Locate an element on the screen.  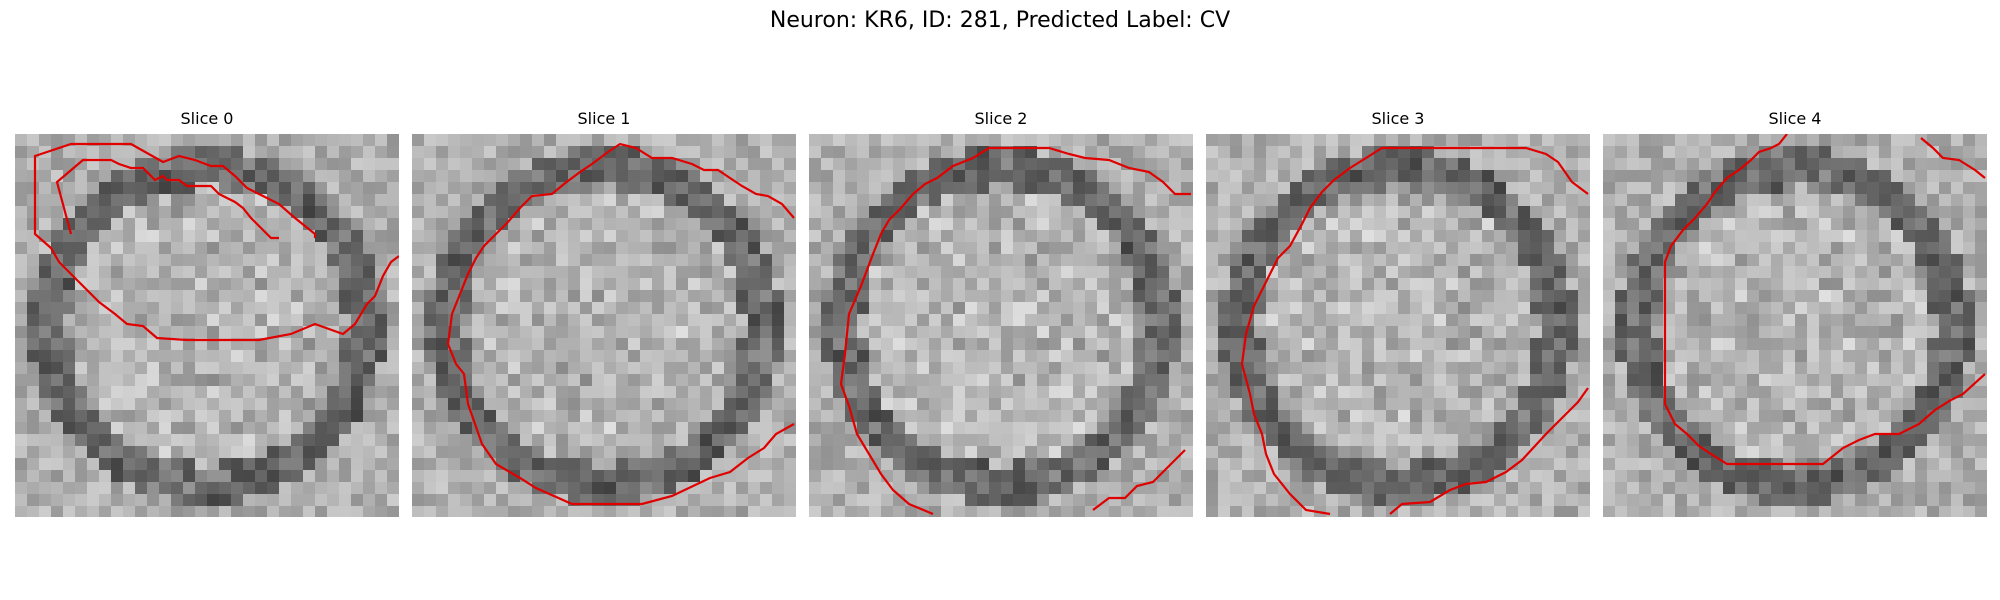
slice-title: Slice 4 is located at coordinates (1795, 119).